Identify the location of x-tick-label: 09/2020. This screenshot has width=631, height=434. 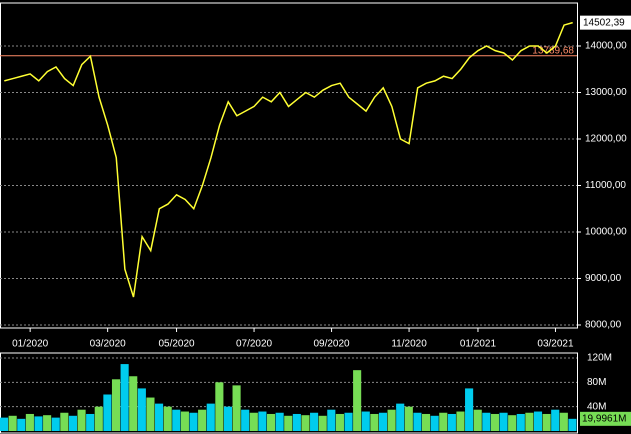
(331, 344).